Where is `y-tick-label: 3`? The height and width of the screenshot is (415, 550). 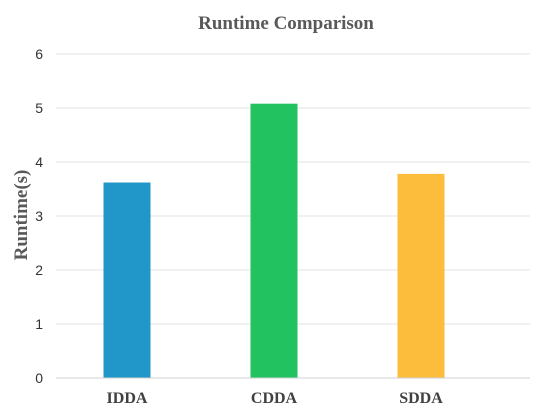 y-tick-label: 3 is located at coordinates (39, 216).